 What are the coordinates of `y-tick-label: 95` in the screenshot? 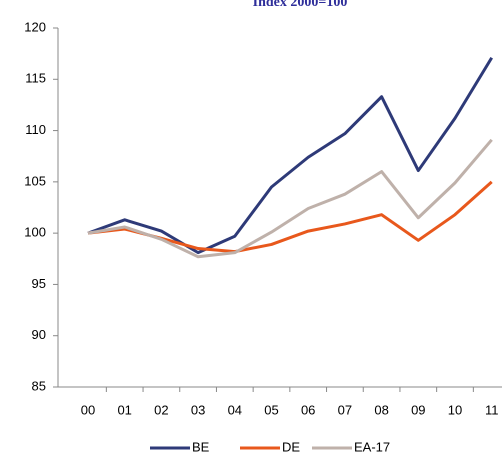 It's located at (39, 283).